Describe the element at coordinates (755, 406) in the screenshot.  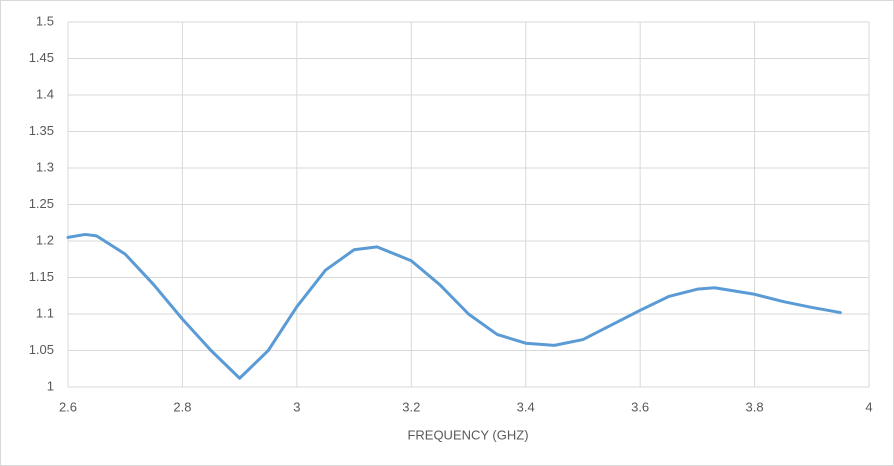
I see `x-tick-label: 3.8` at that location.